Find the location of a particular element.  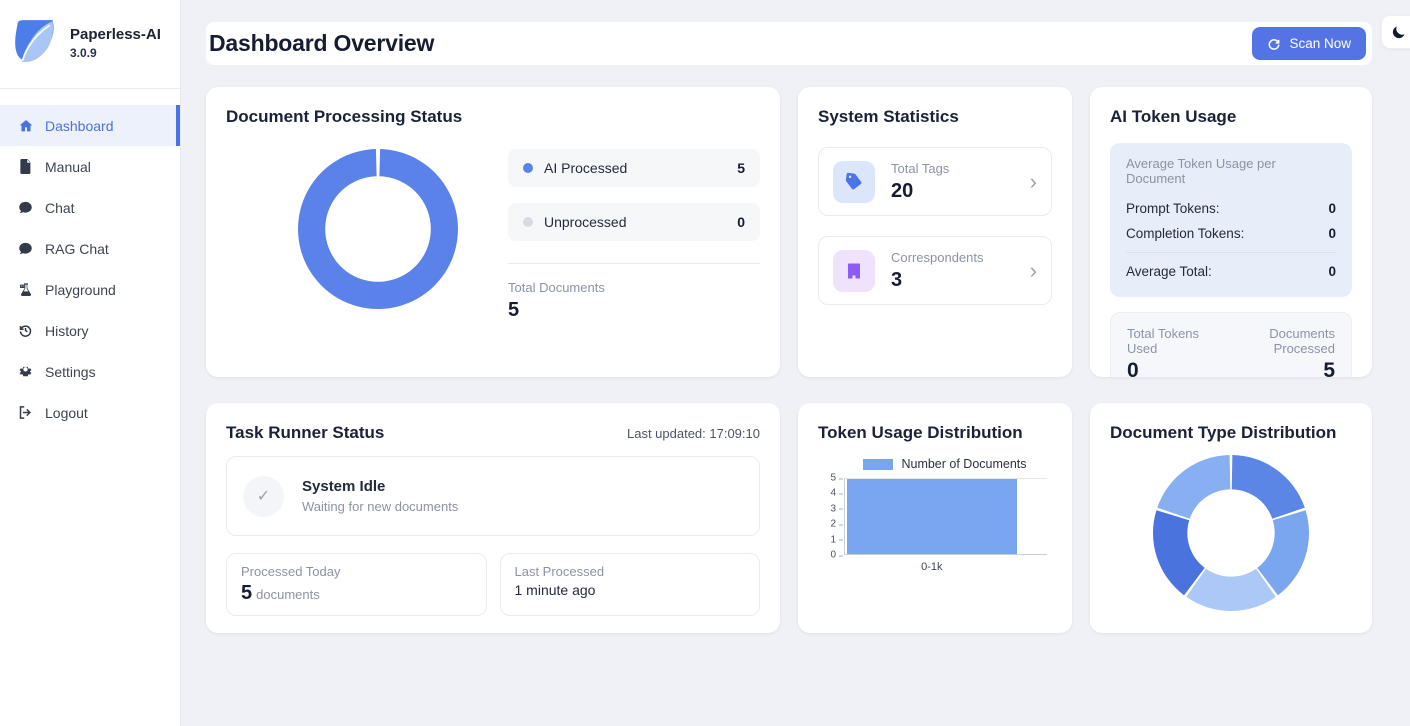

tag-icon is located at coordinates (854, 181).